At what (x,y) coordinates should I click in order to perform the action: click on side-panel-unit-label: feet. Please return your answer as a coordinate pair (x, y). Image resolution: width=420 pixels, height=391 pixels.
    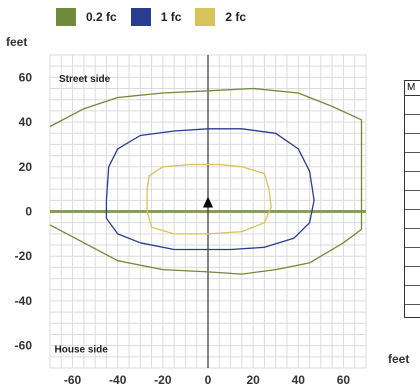
    Looking at the image, I should click on (399, 359).